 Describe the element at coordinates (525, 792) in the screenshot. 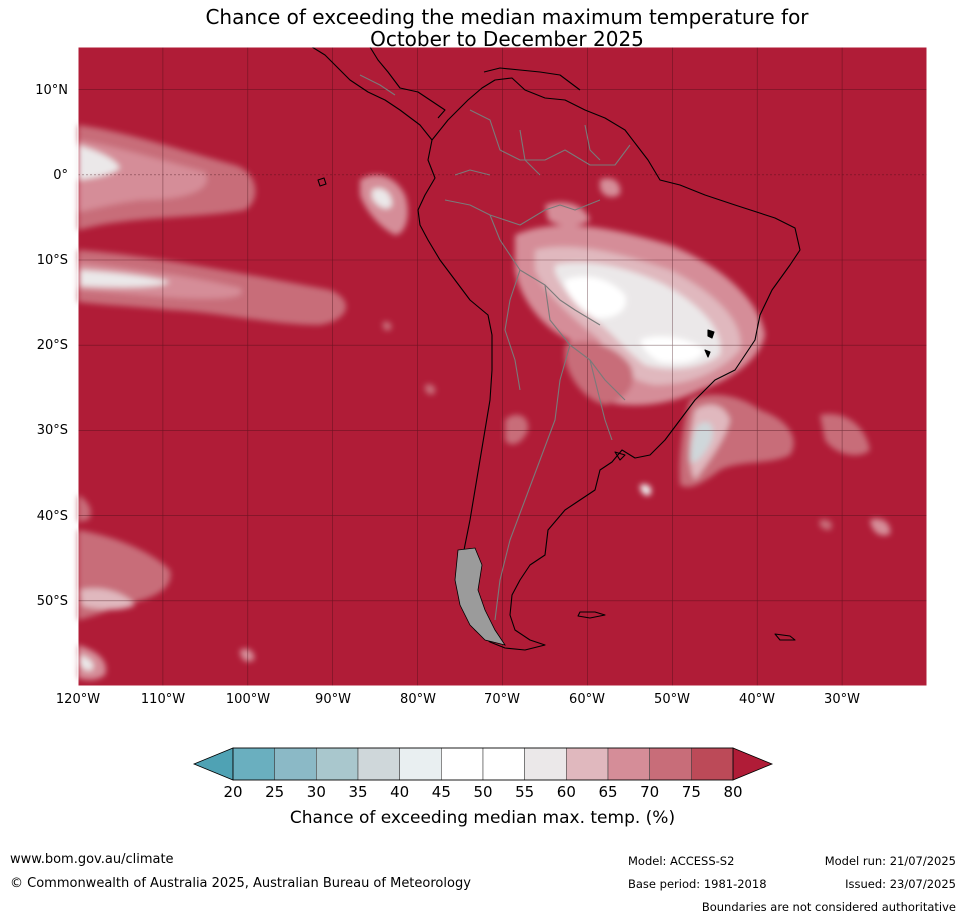

I see `colorbar-tick-label: 55` at that location.